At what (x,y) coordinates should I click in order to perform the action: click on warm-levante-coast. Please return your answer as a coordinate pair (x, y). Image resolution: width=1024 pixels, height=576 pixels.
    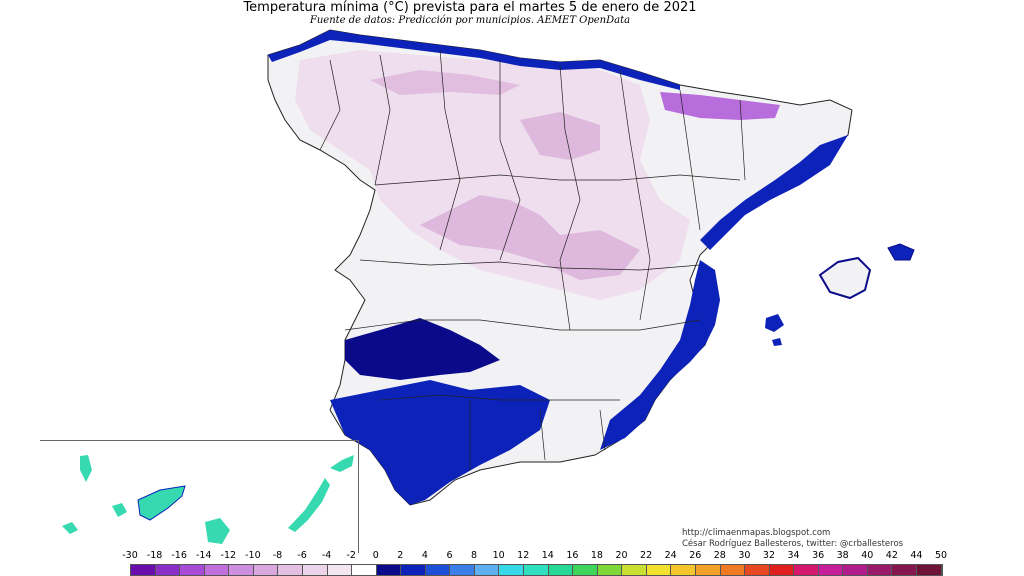
    Looking at the image, I should click on (660, 355).